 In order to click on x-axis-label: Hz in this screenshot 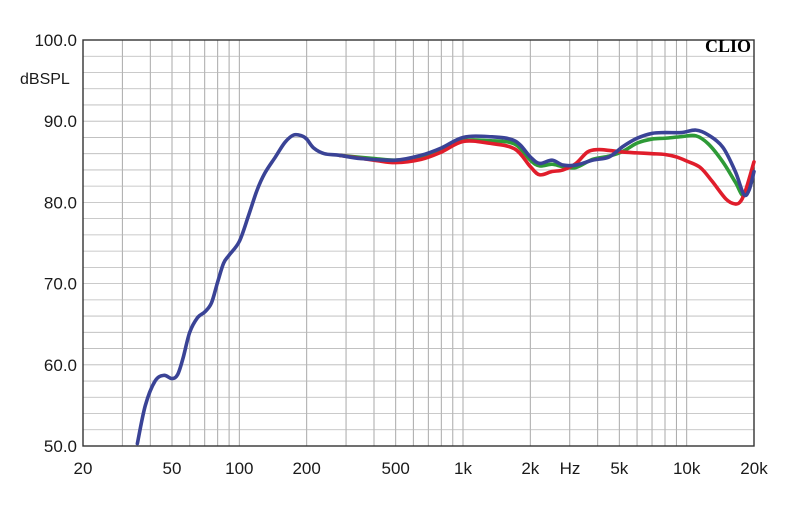, I will do `click(570, 468)`.